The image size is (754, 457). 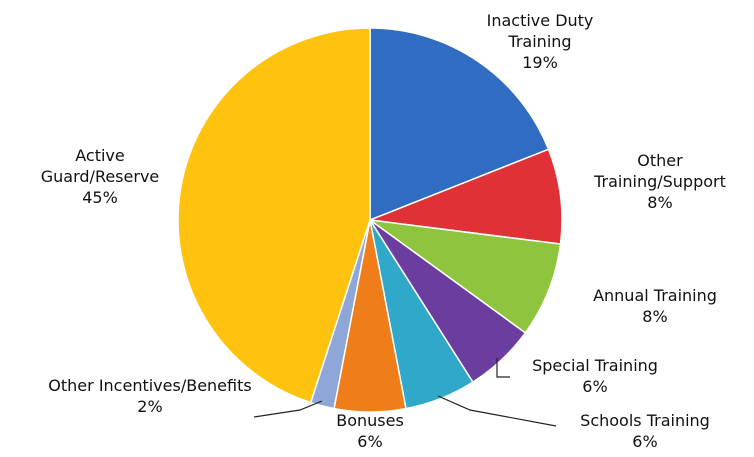 What do you see at coordinates (370, 431) in the screenshot?
I see `slice-label: Bonuses 6%` at bounding box center [370, 431].